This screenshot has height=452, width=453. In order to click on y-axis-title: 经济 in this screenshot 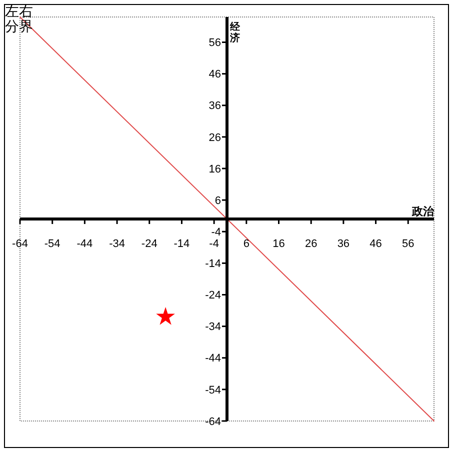, I will do `click(235, 32)`.